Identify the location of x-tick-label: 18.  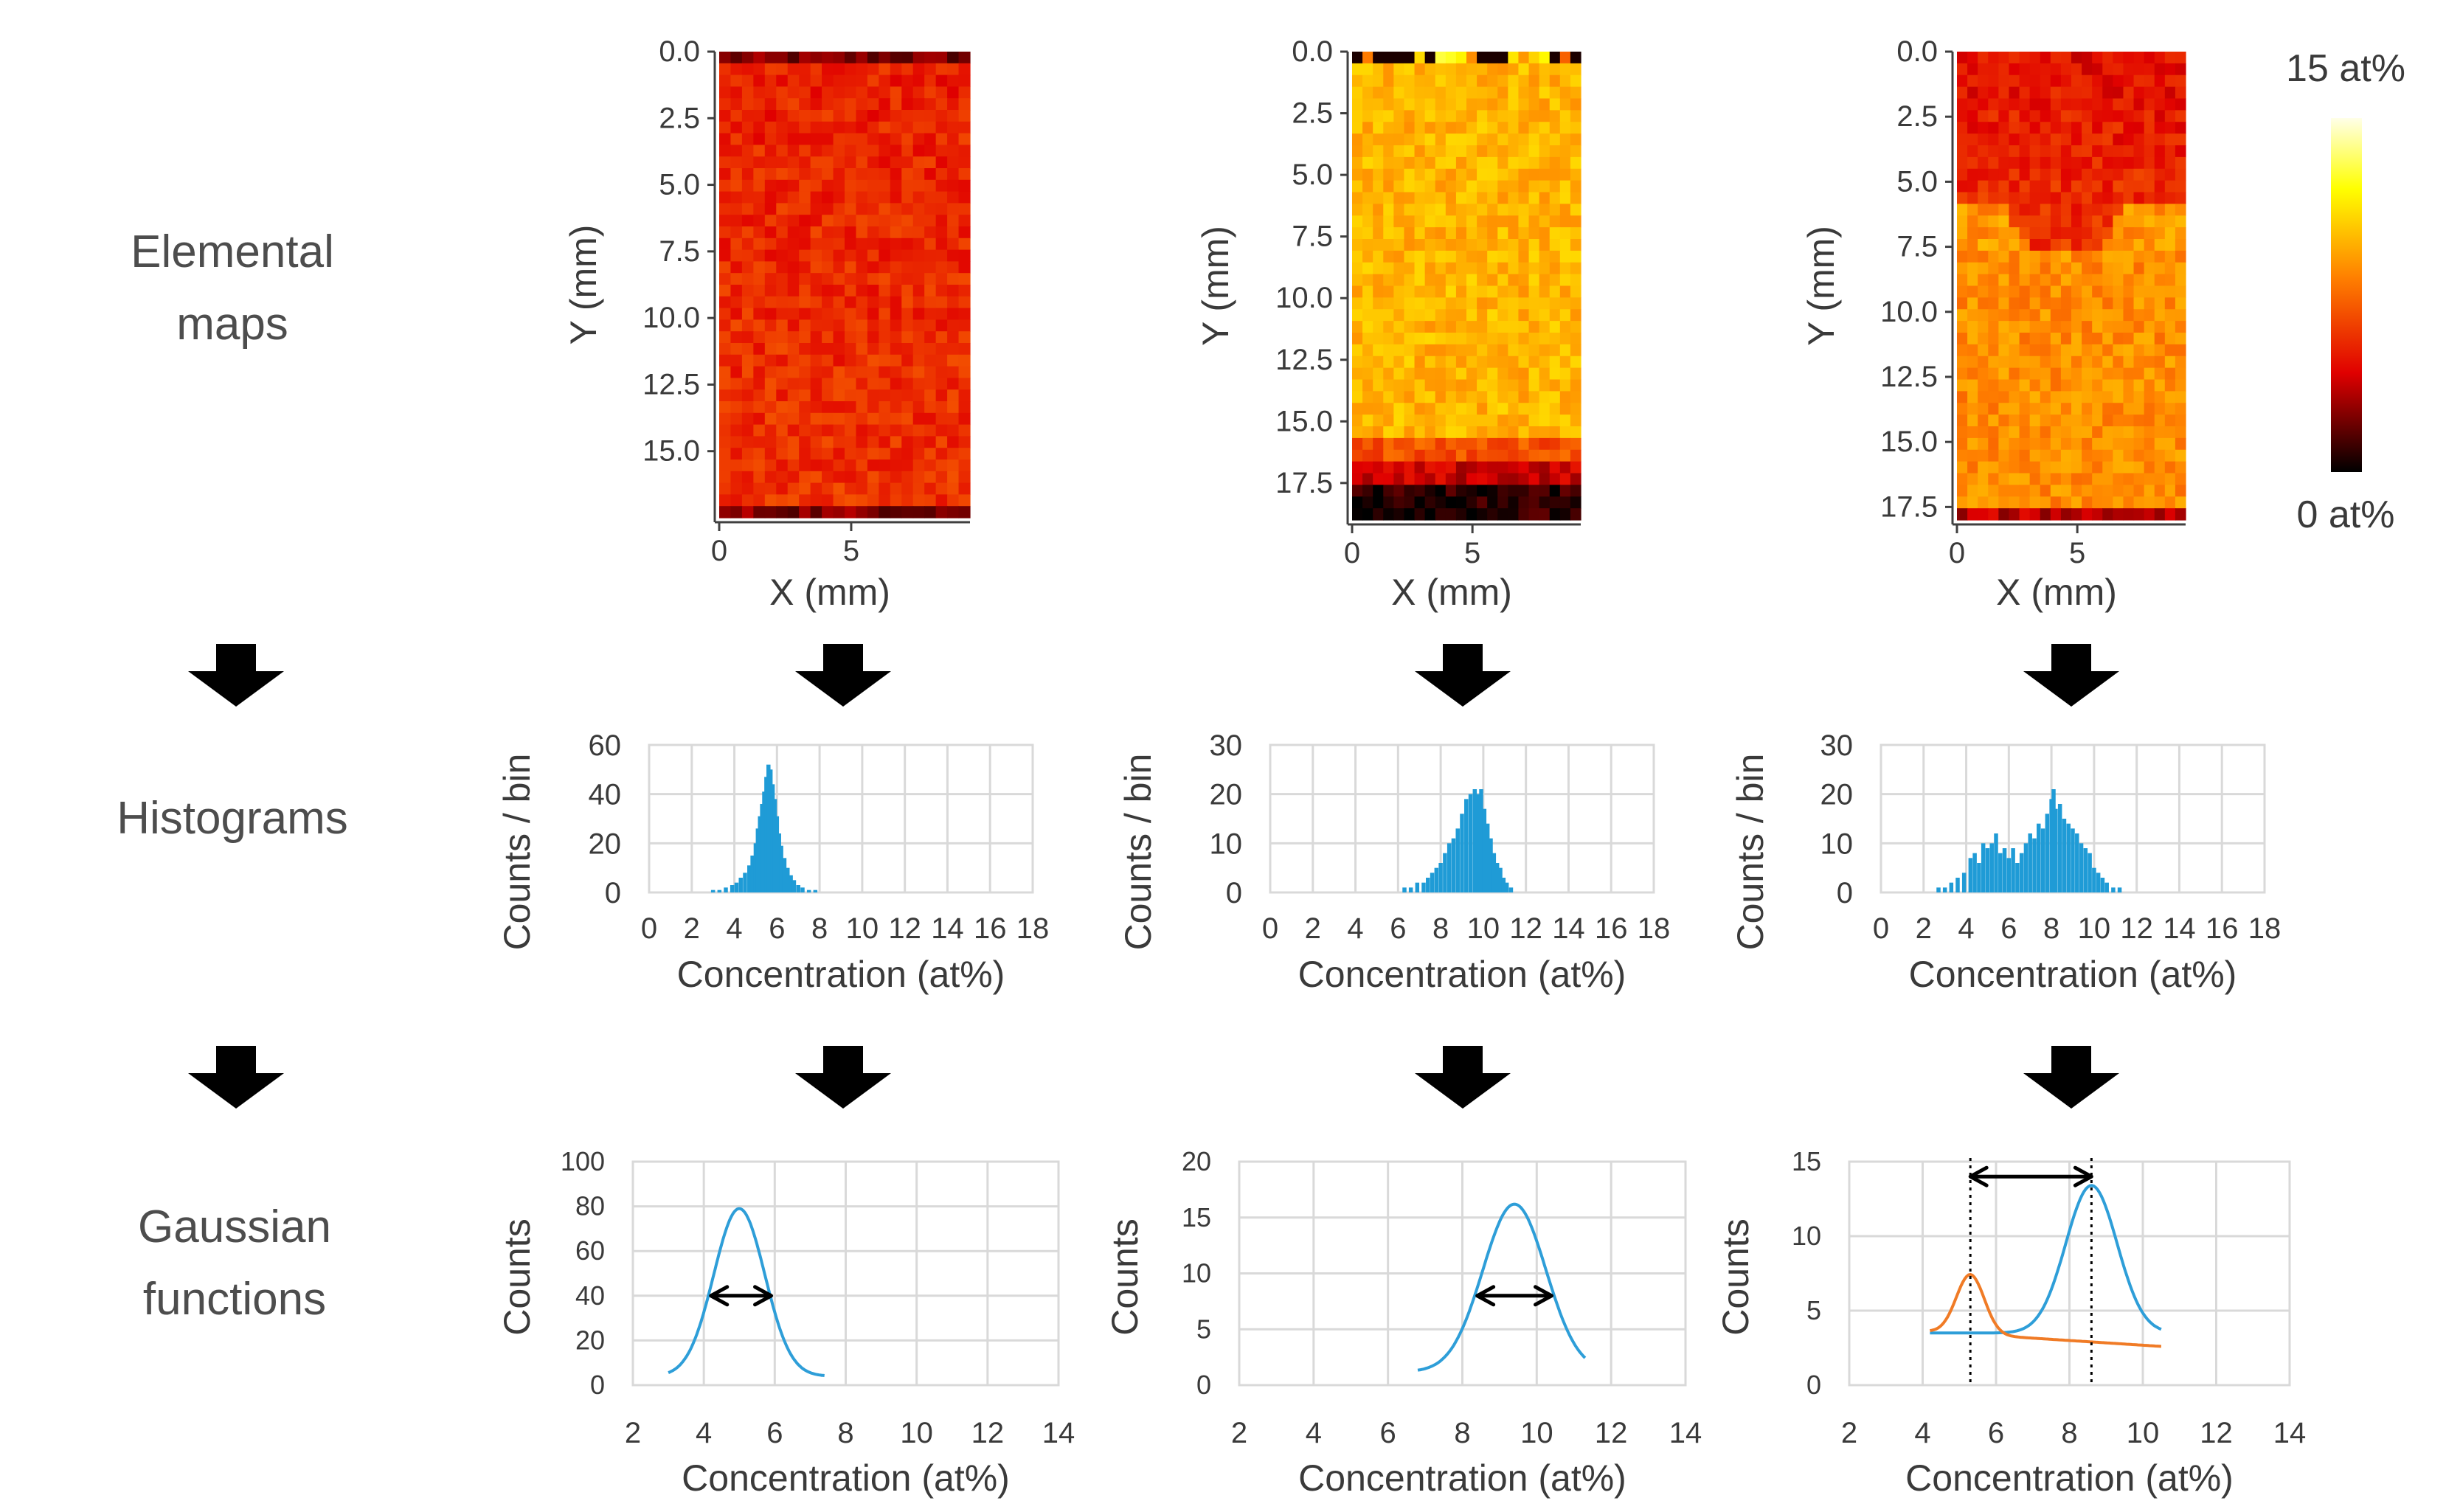
(2265, 928).